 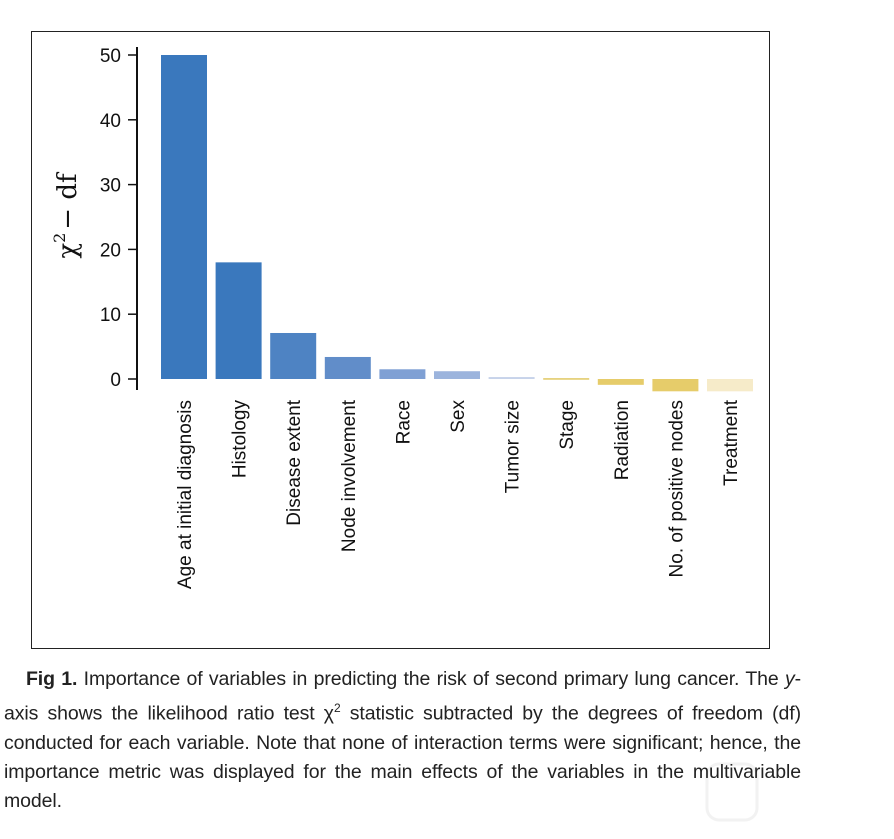 I want to click on x-category-label: Stage, so click(x=567, y=425).